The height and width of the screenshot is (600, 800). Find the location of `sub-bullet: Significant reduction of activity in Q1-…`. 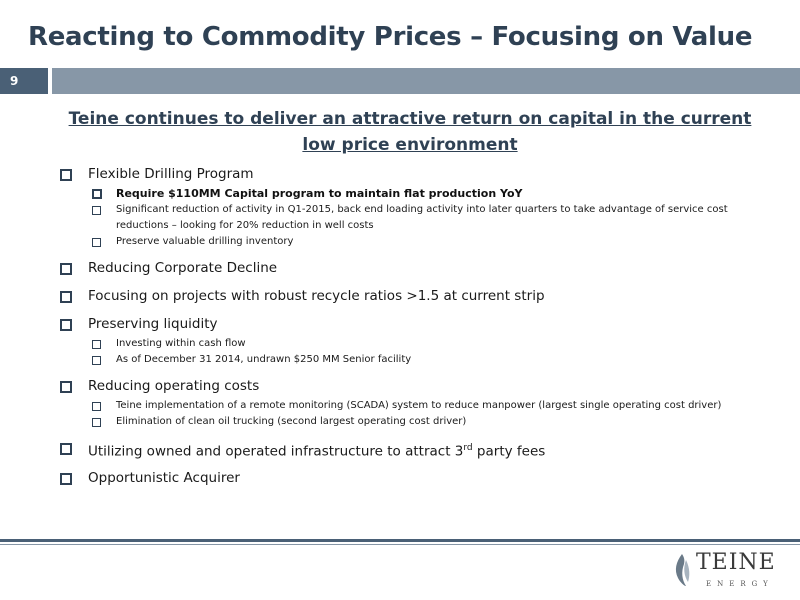

sub-bullet: Significant reduction of activity in Q1-… is located at coordinates (424, 218).